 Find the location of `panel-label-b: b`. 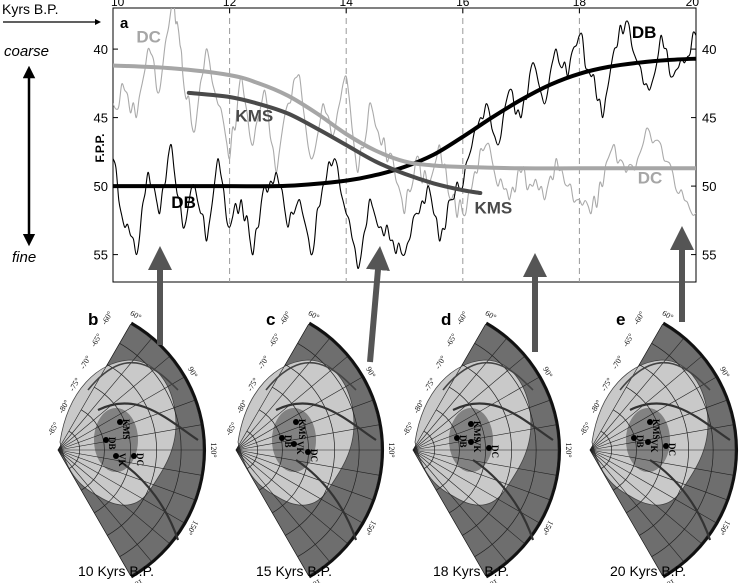

panel-label-b: b is located at coordinates (93, 319).